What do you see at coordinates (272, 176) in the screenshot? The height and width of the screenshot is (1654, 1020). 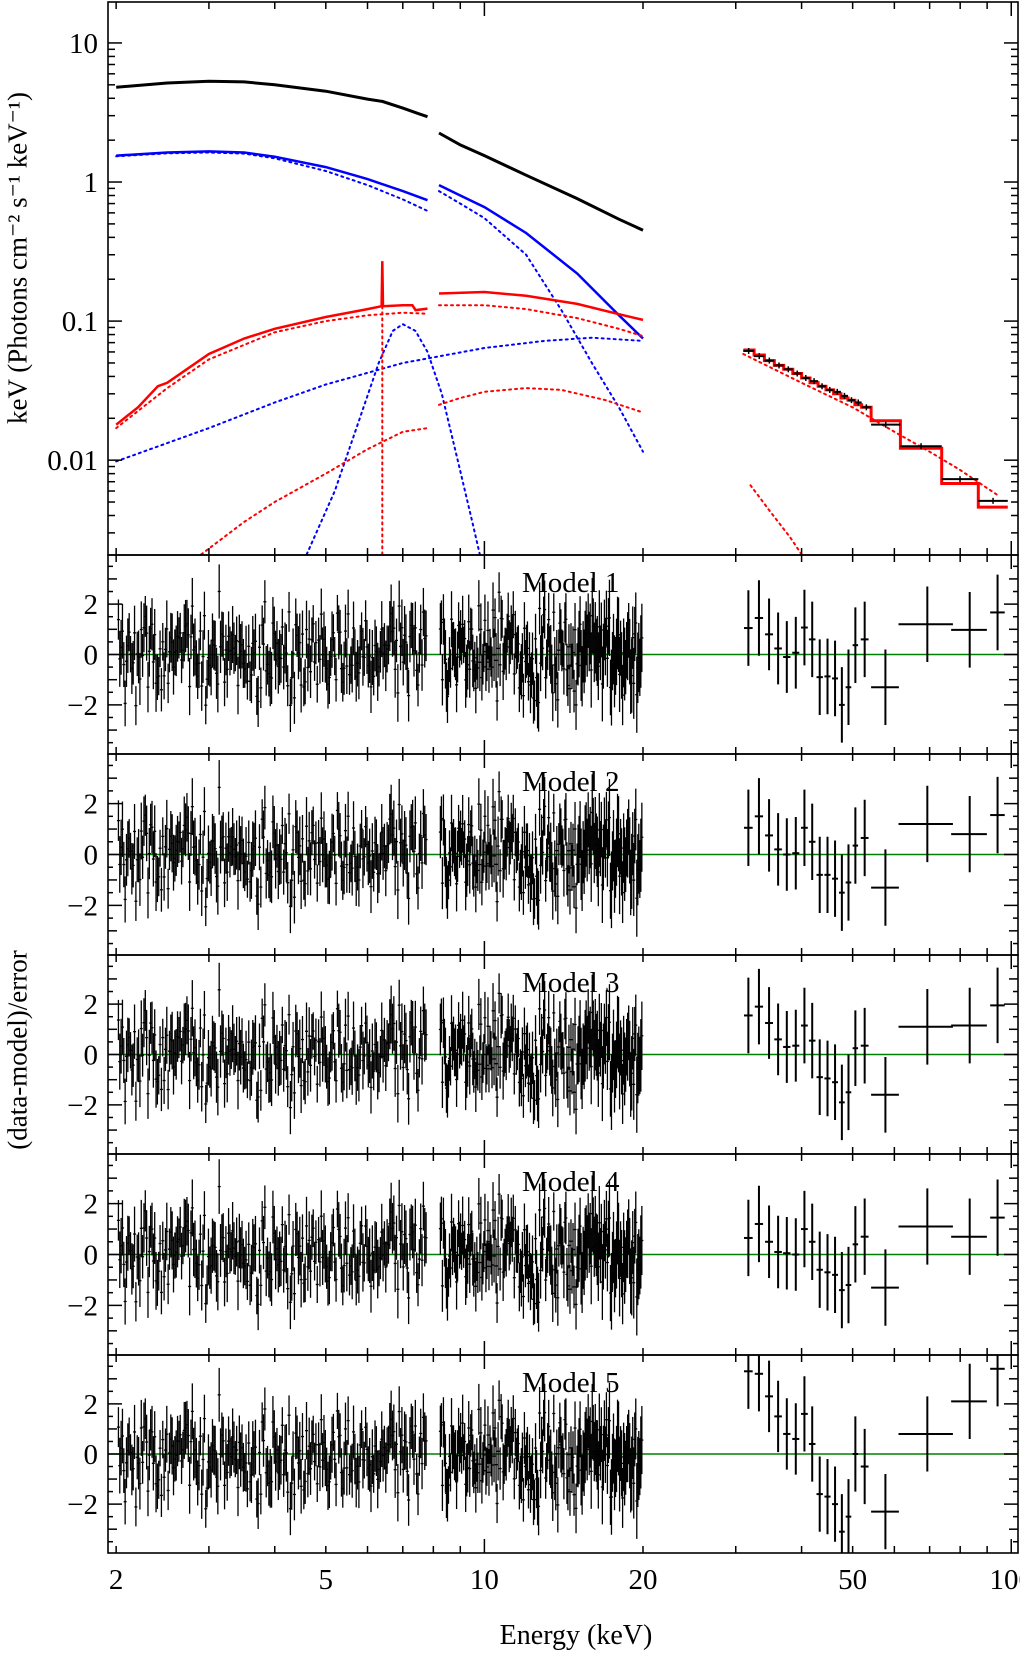 I see `series-model-a-total-part-1-` at bounding box center [272, 176].